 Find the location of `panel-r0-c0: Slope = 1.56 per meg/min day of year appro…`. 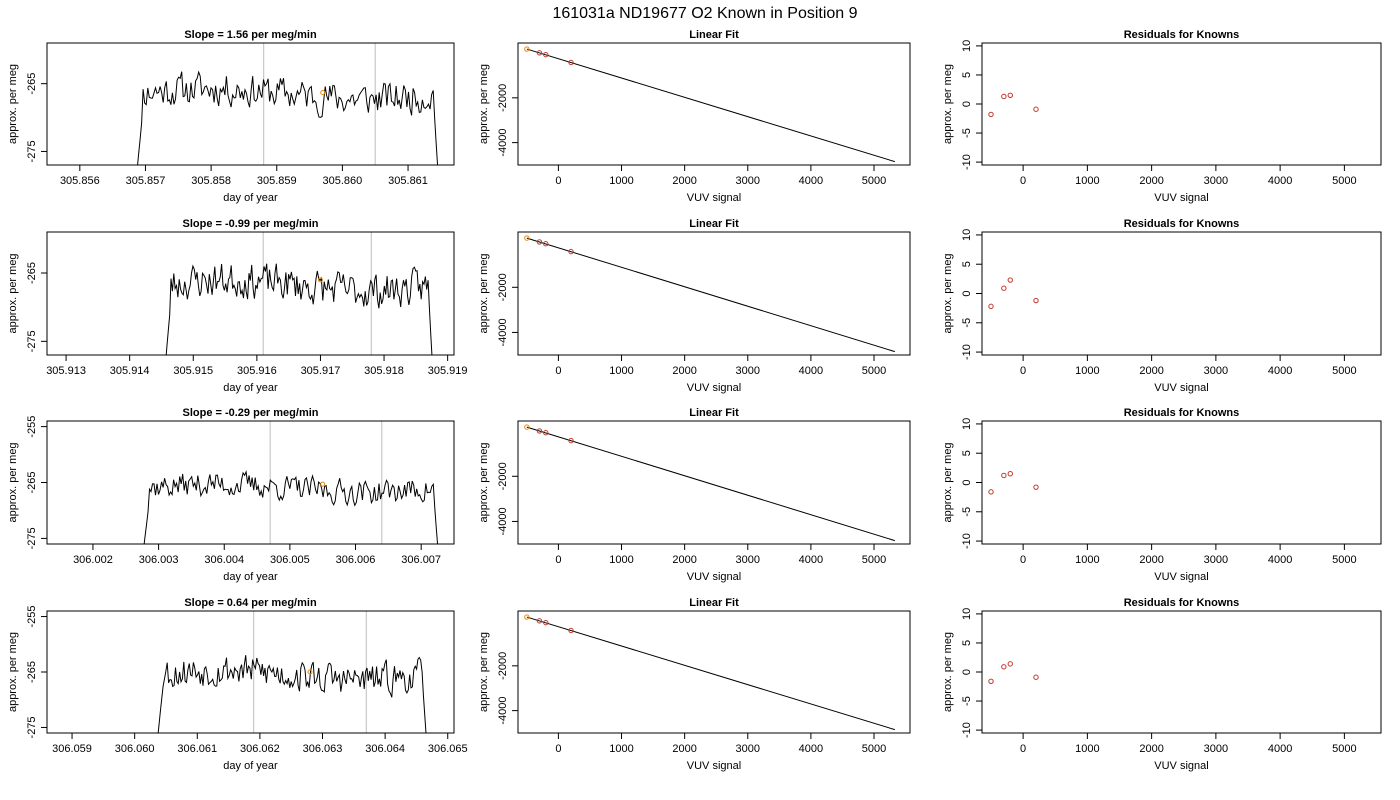

panel-r0-c0: Slope = 1.56 per meg/min day of year appro… is located at coordinates (231, 116).